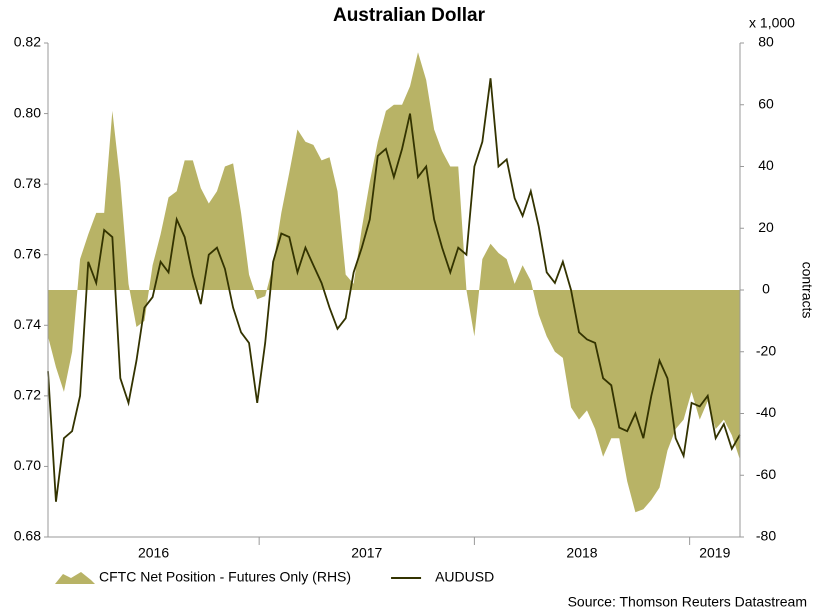  Describe the element at coordinates (225, 577) in the screenshot. I see `legend-label: CFTC Net Position - Futures Only (RHS)` at that location.